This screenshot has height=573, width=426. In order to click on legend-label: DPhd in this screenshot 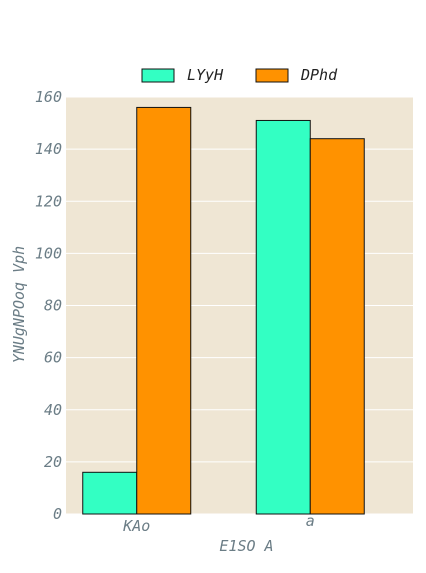, I will do `click(319, 75)`.